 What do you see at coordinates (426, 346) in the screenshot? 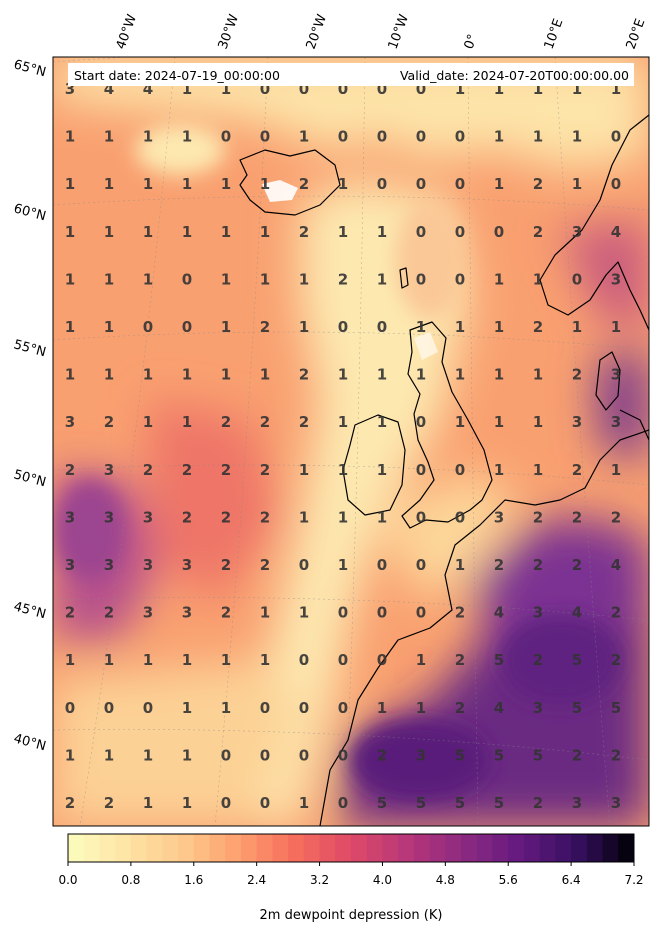
I see `scotland-highland` at bounding box center [426, 346].